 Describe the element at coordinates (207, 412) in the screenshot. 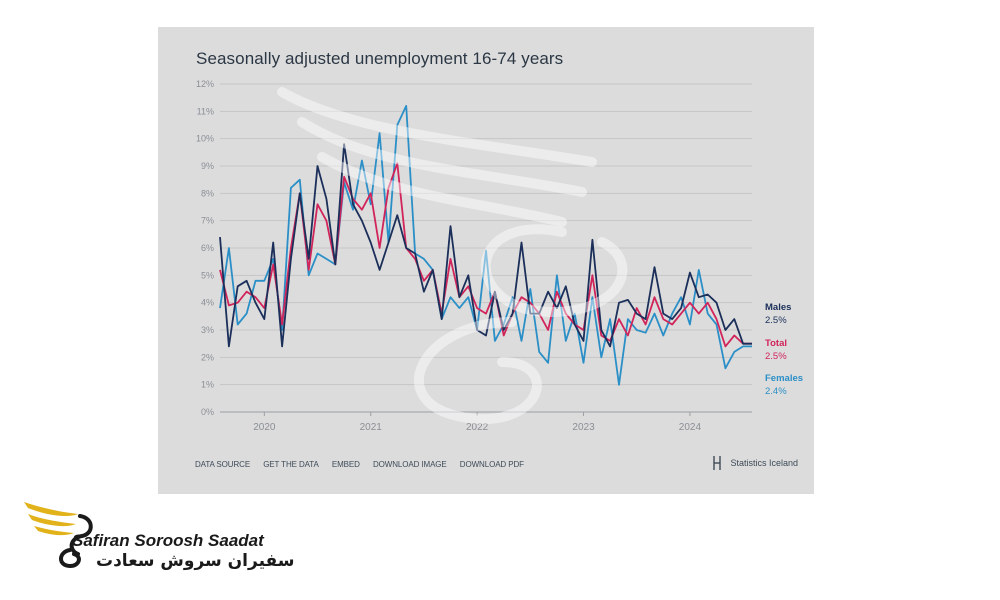

I see `y-tick-label: 0%` at that location.